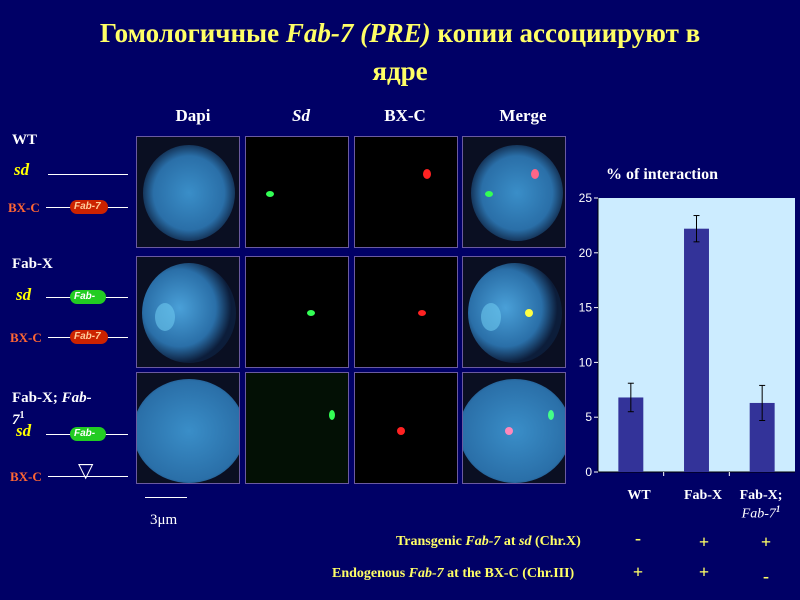 The height and width of the screenshot is (600, 800). Describe the element at coordinates (297, 428) in the screenshot. I see `panel-fabx-fab71-sd` at that location.